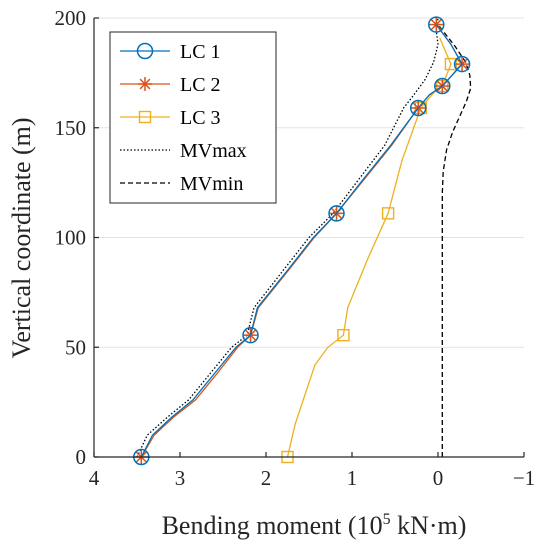 Image resolution: width=550 pixels, height=552 pixels. What do you see at coordinates (524, 478) in the screenshot?
I see `x-tick-label: −1` at bounding box center [524, 478].